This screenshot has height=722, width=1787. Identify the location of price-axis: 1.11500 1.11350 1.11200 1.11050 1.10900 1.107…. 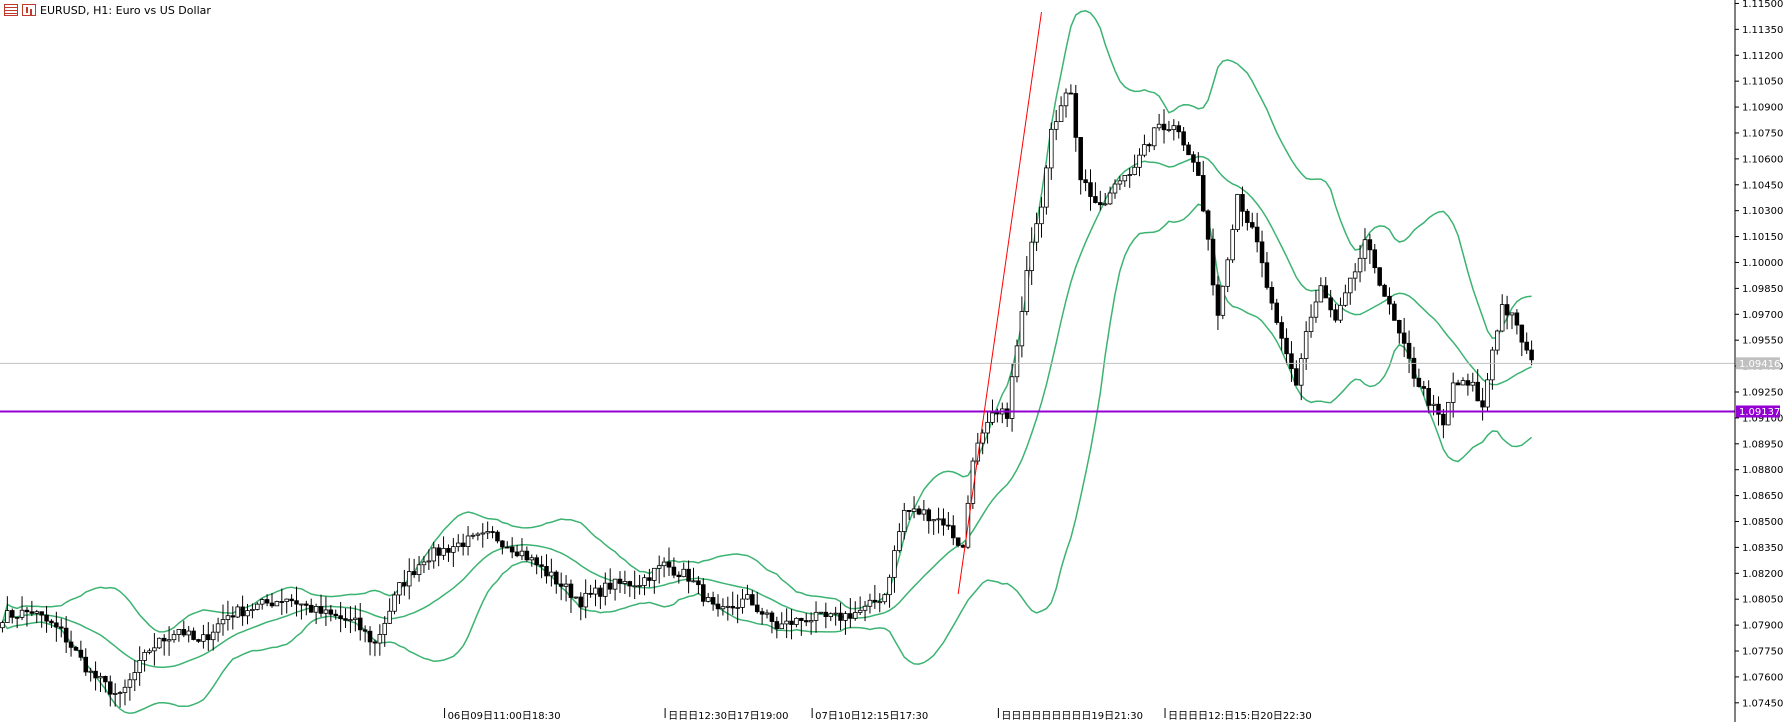
(1758, 361).